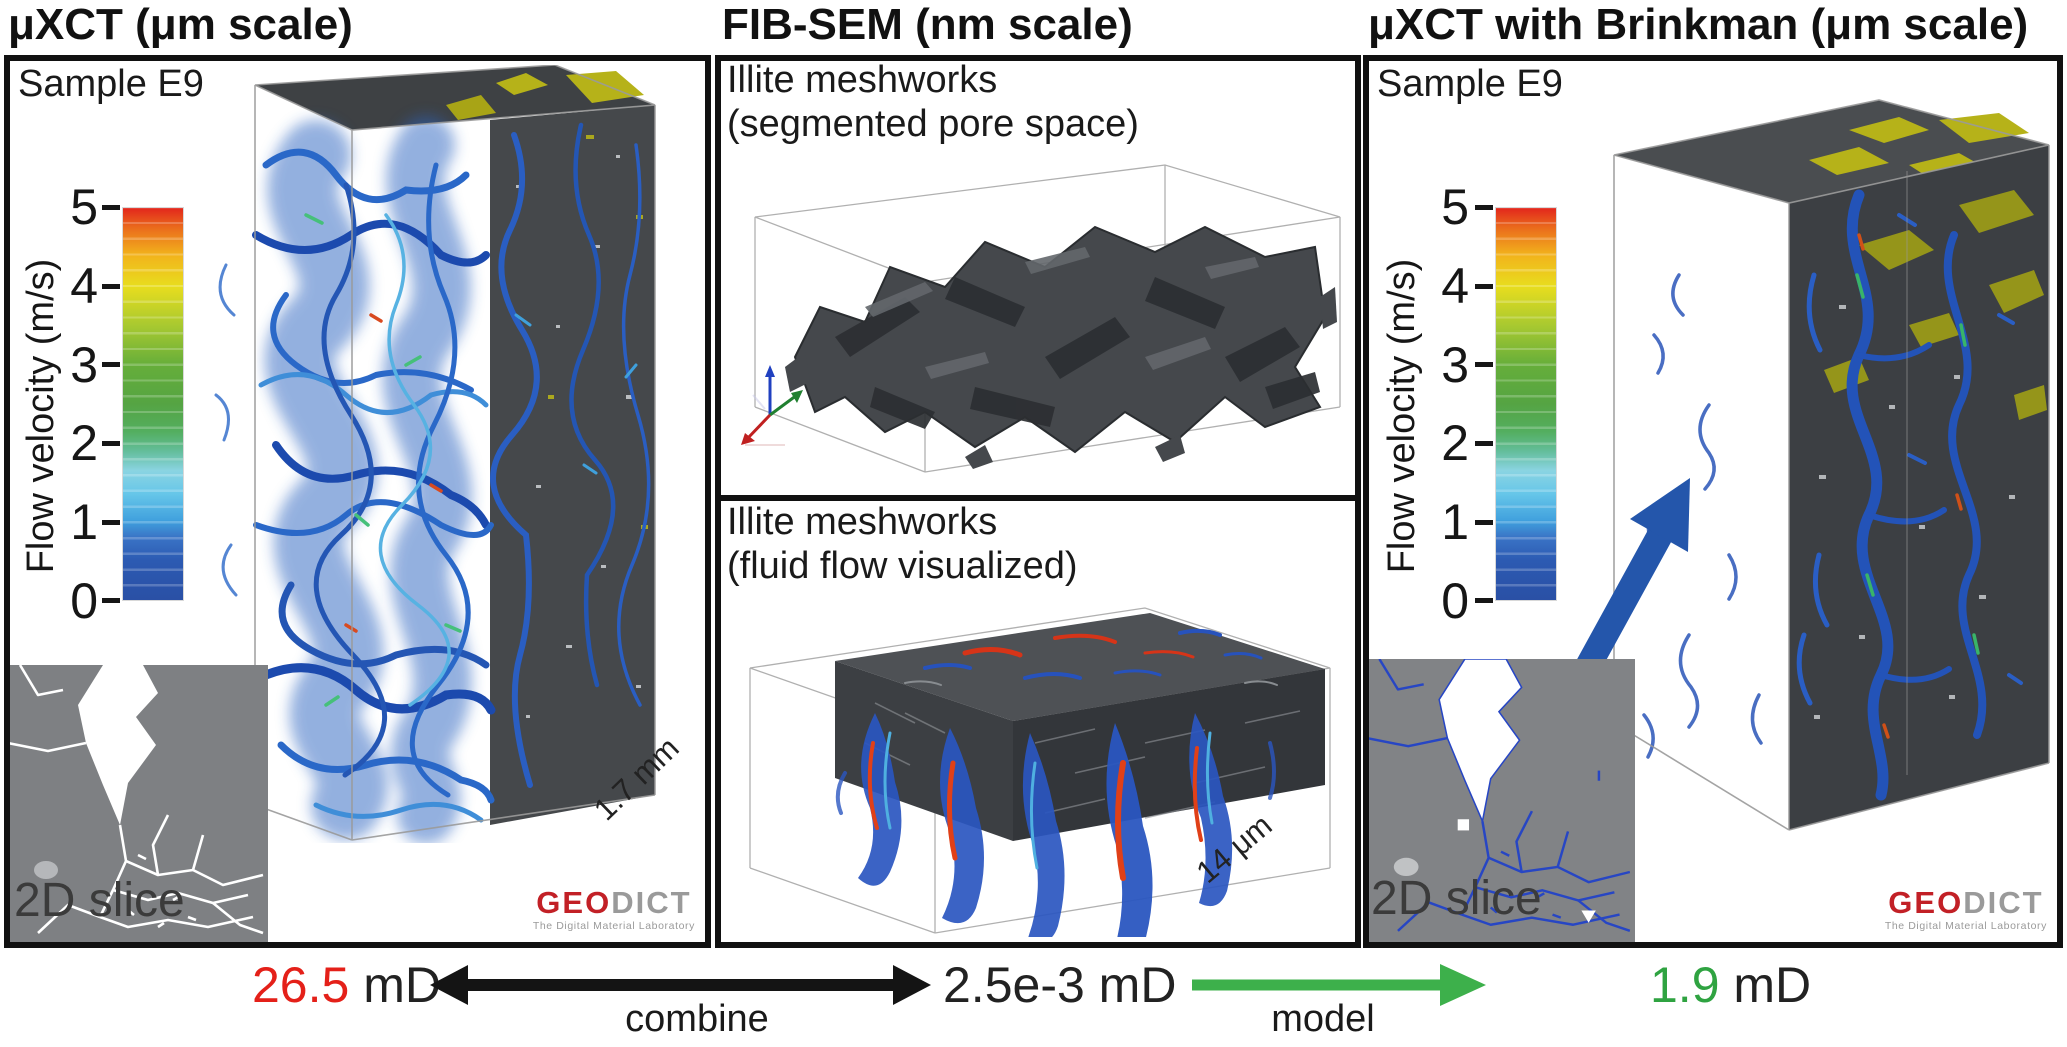 The height and width of the screenshot is (1047, 2067). I want to click on permeability-fibsem: 2.5e-3 mD, so click(1059, 985).